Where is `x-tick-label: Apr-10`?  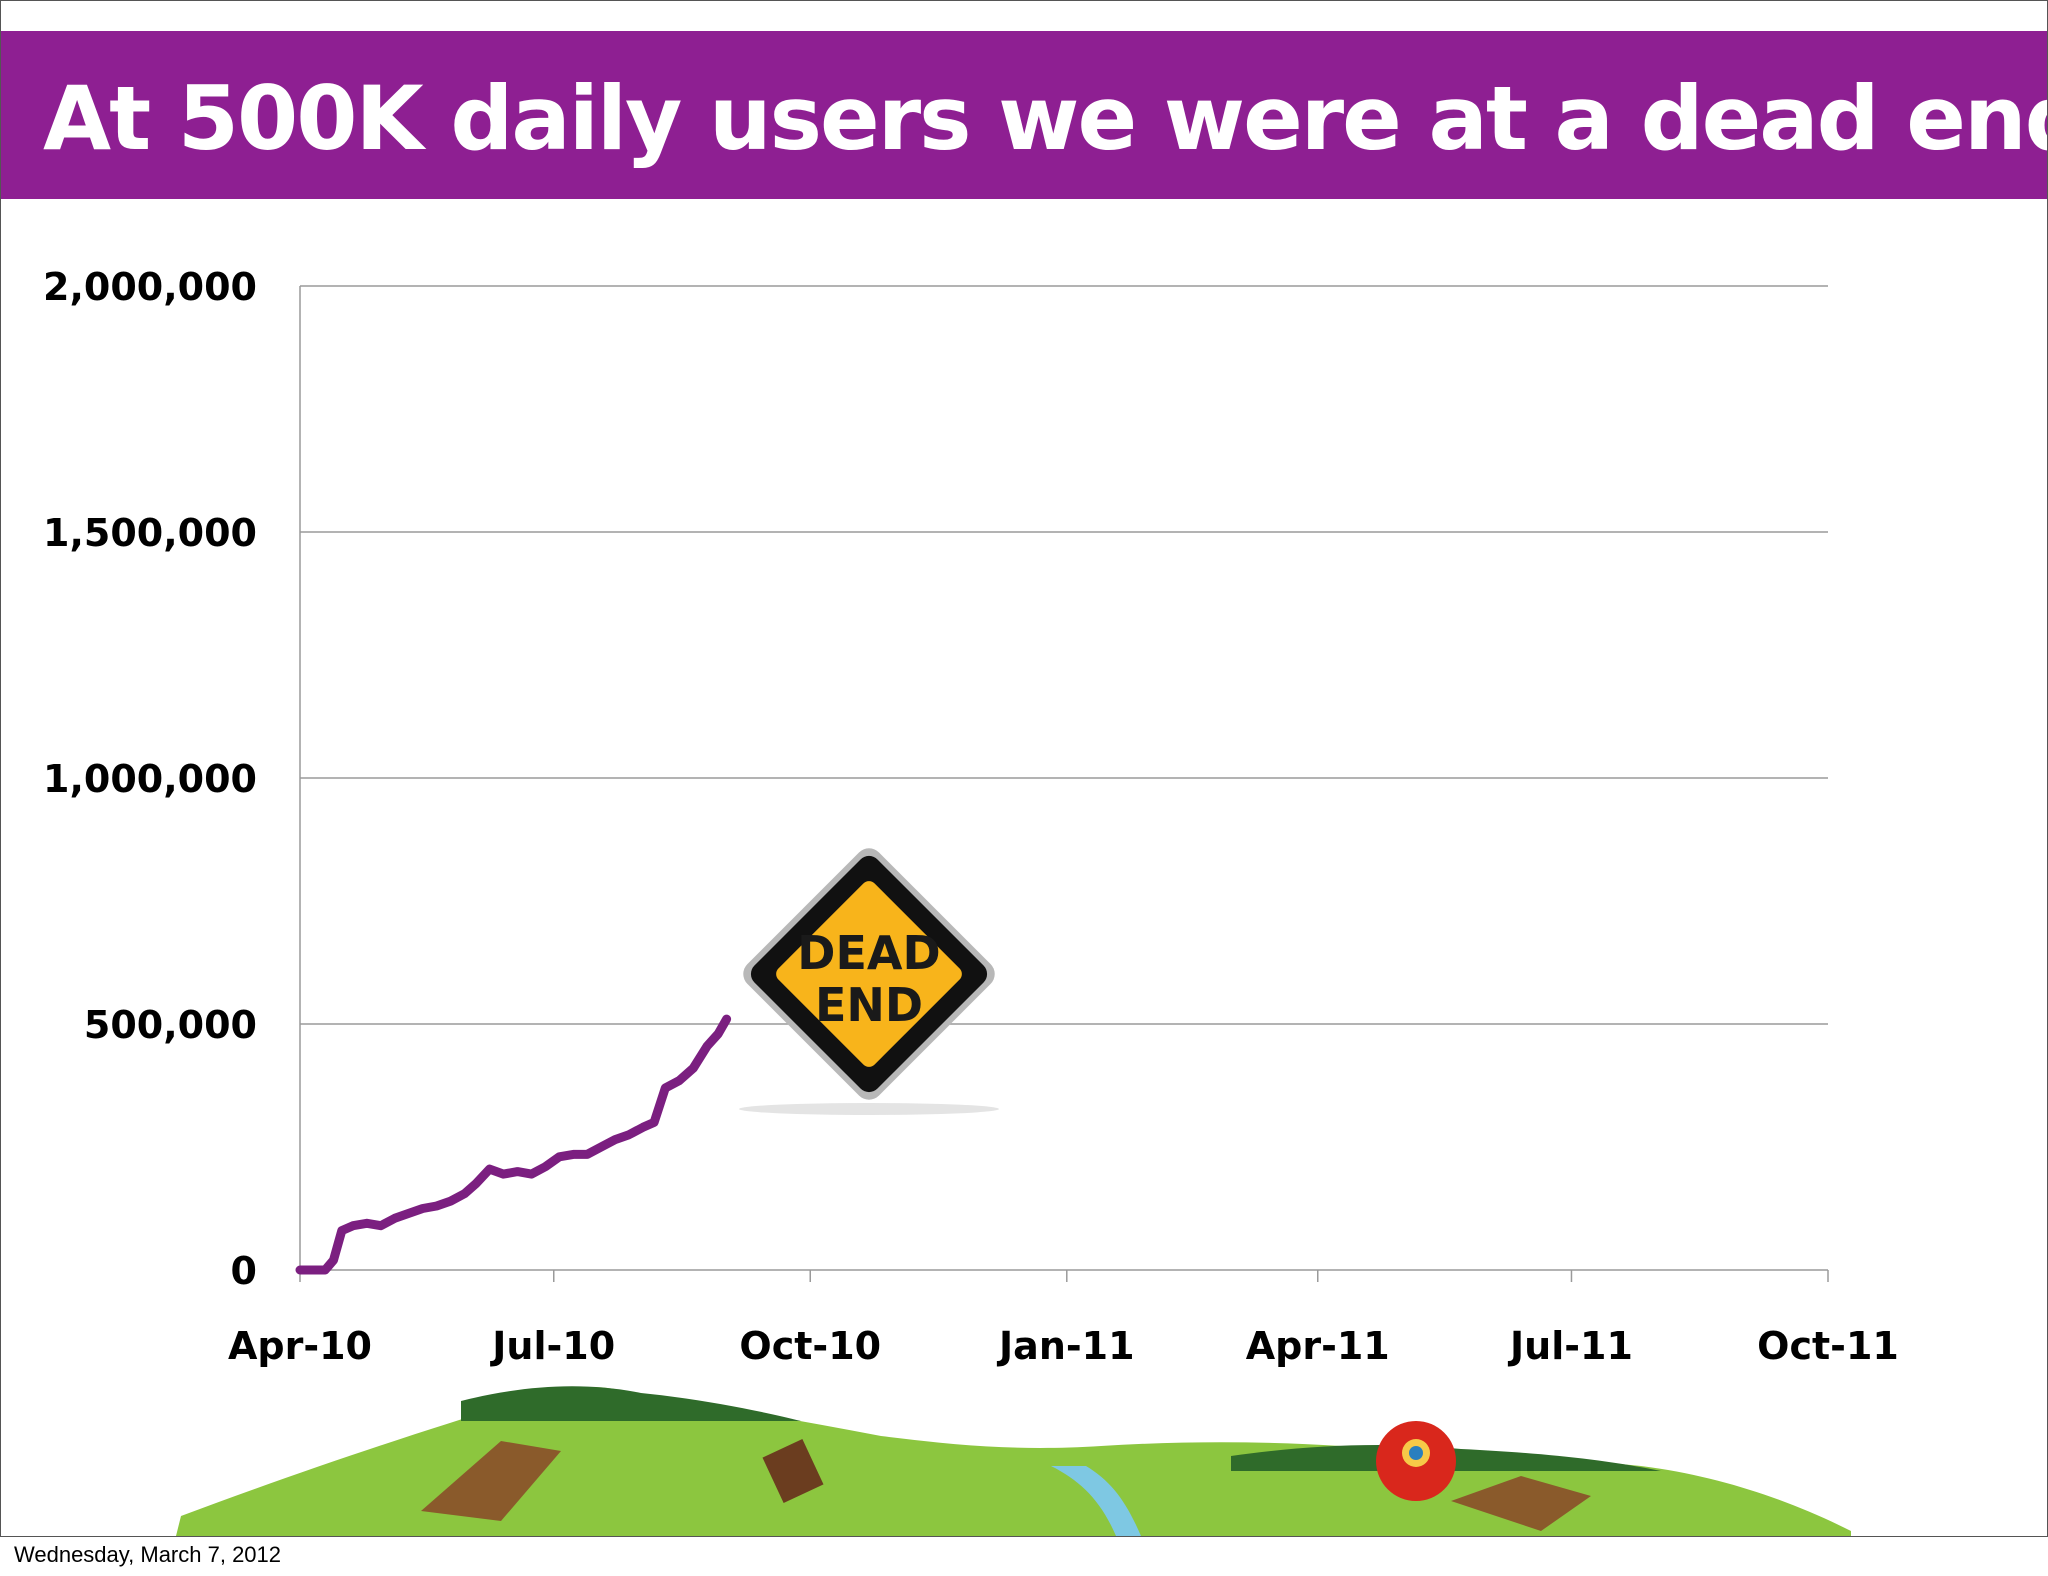 x-tick-label: Apr-10 is located at coordinates (300, 1346).